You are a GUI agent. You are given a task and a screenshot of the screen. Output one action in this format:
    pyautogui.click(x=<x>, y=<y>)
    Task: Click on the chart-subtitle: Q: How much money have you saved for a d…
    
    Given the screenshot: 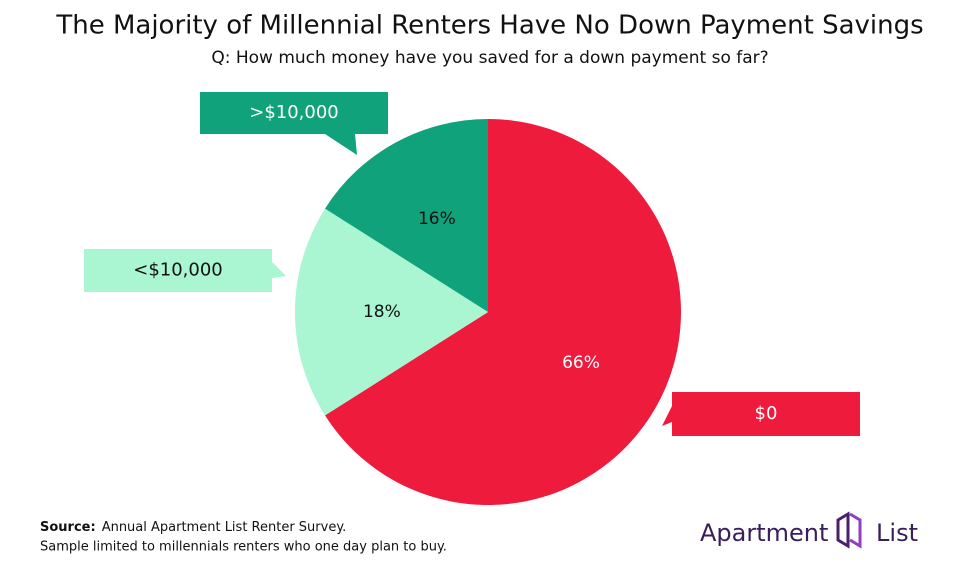 What is the action you would take?
    pyautogui.click(x=489, y=58)
    